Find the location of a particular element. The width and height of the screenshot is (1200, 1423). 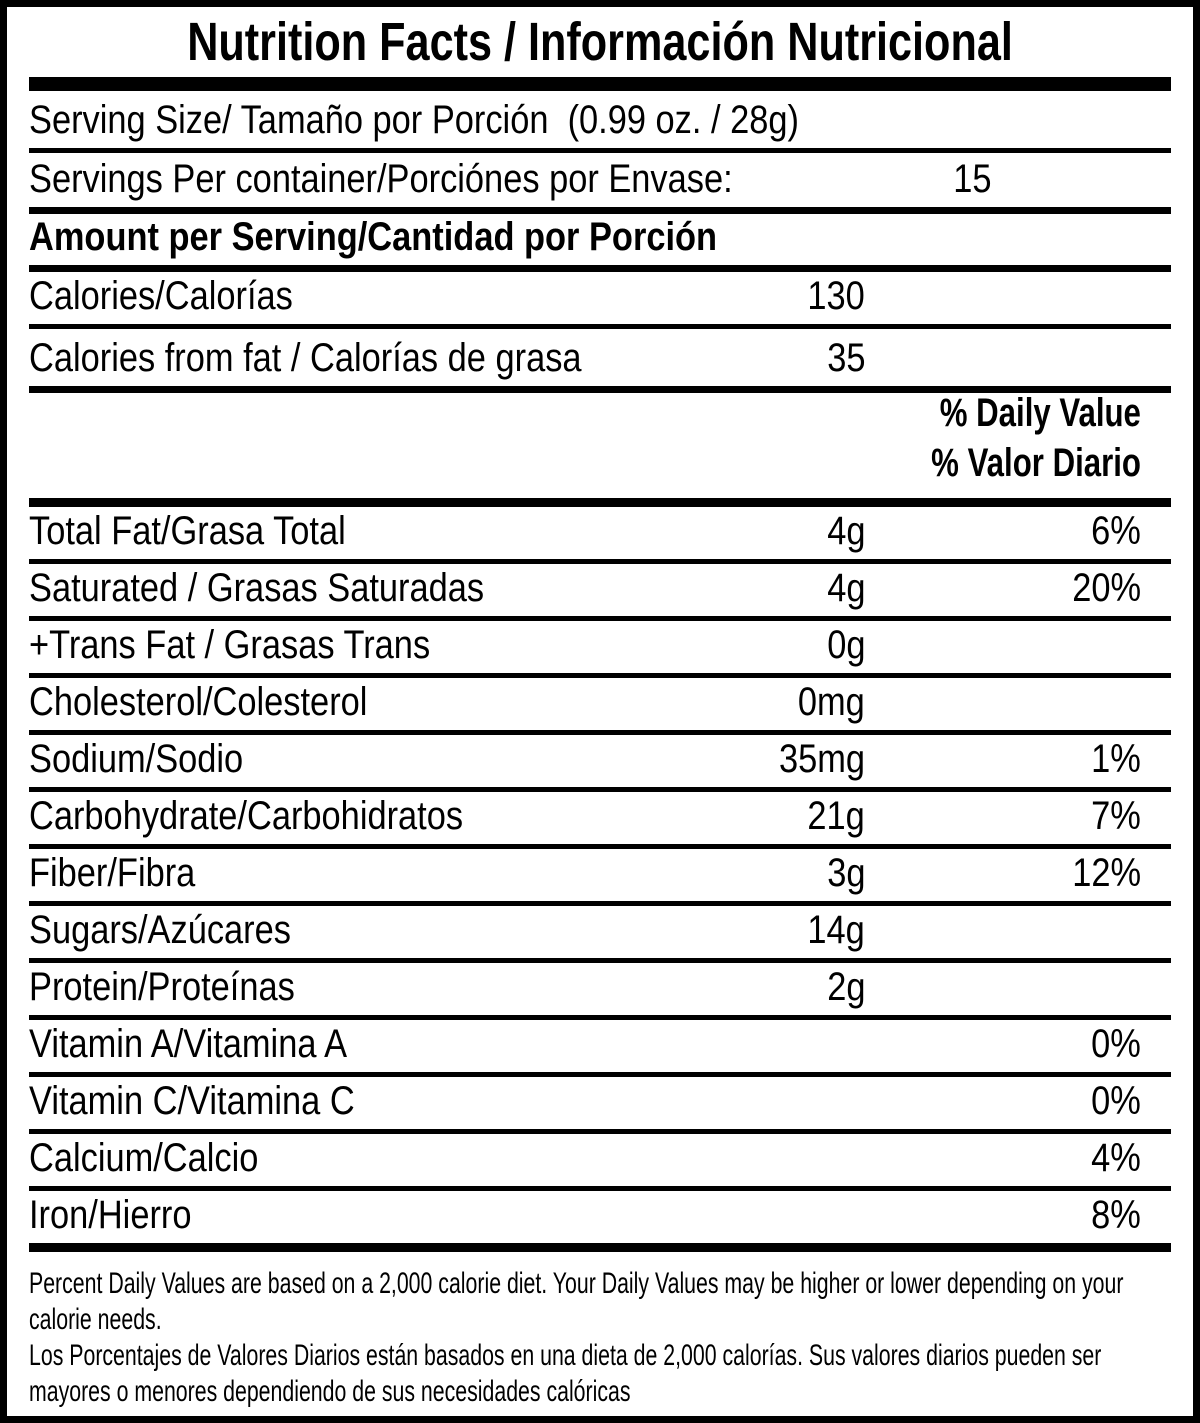

nutrient-label: Saturated / Grasas Saturadas is located at coordinates (257, 588).